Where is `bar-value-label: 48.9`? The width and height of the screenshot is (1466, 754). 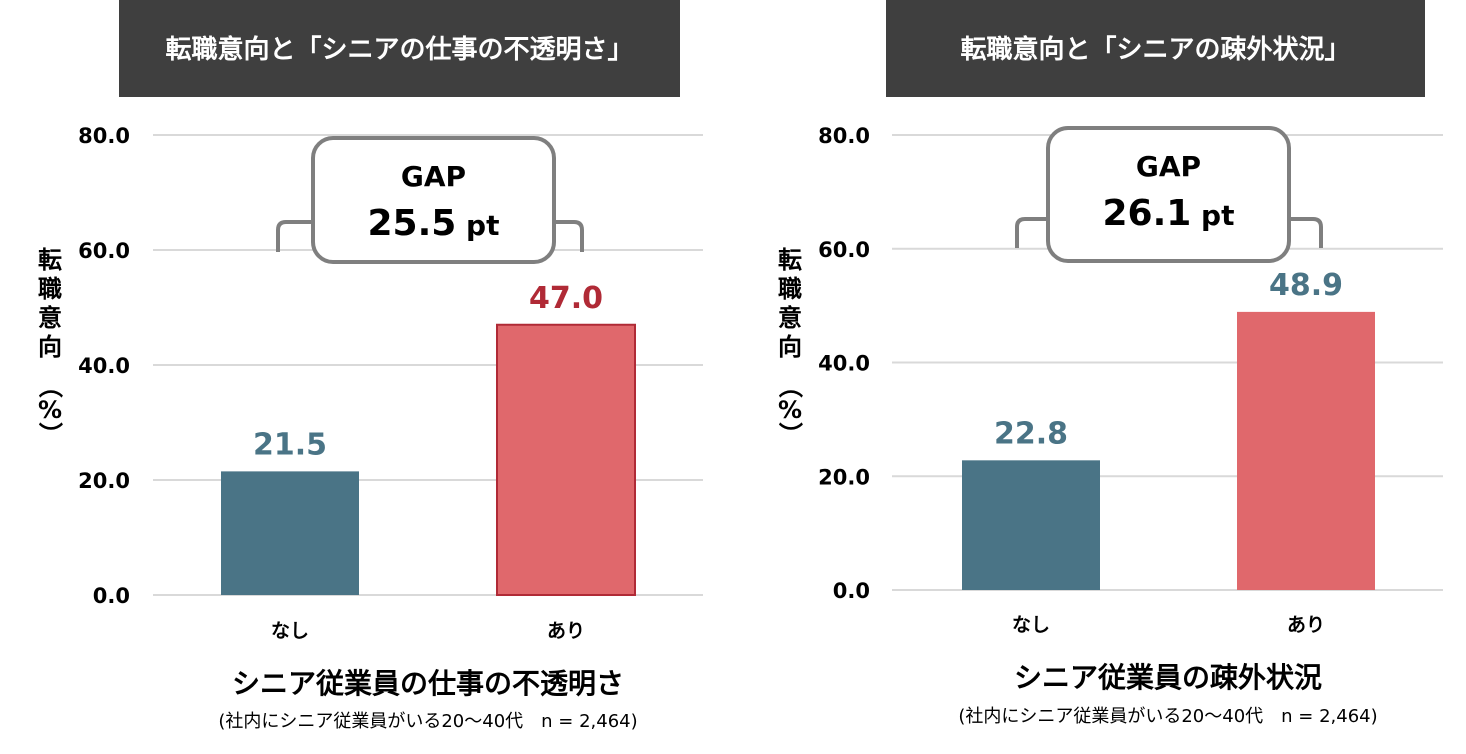
bar-value-label: 48.9 is located at coordinates (1306, 285).